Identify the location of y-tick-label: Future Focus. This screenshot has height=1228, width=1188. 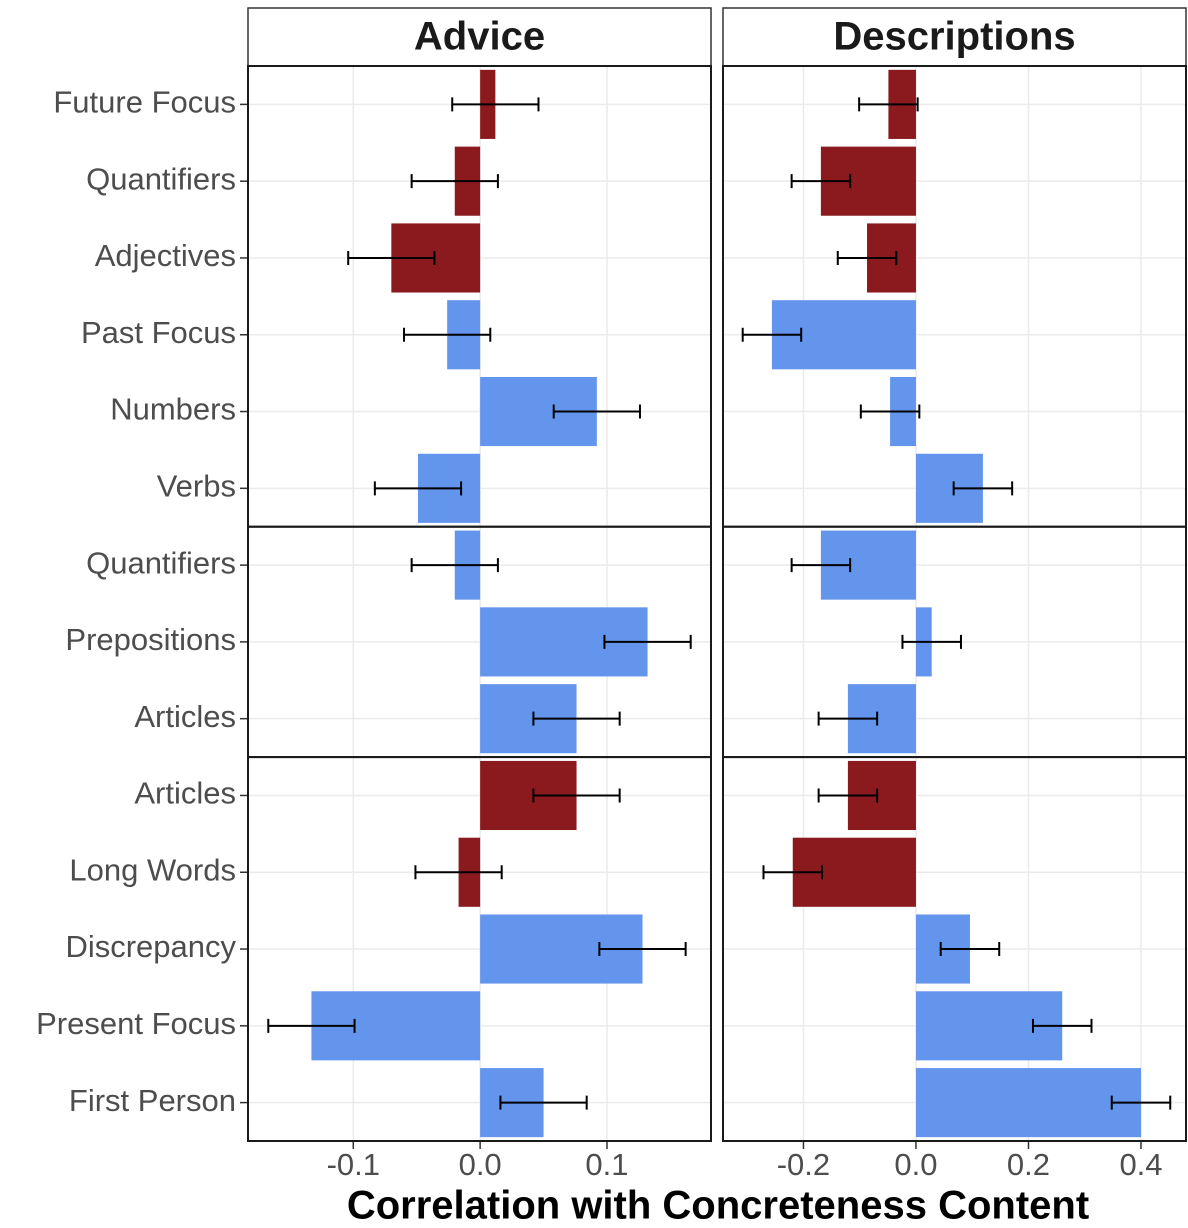
(144, 102).